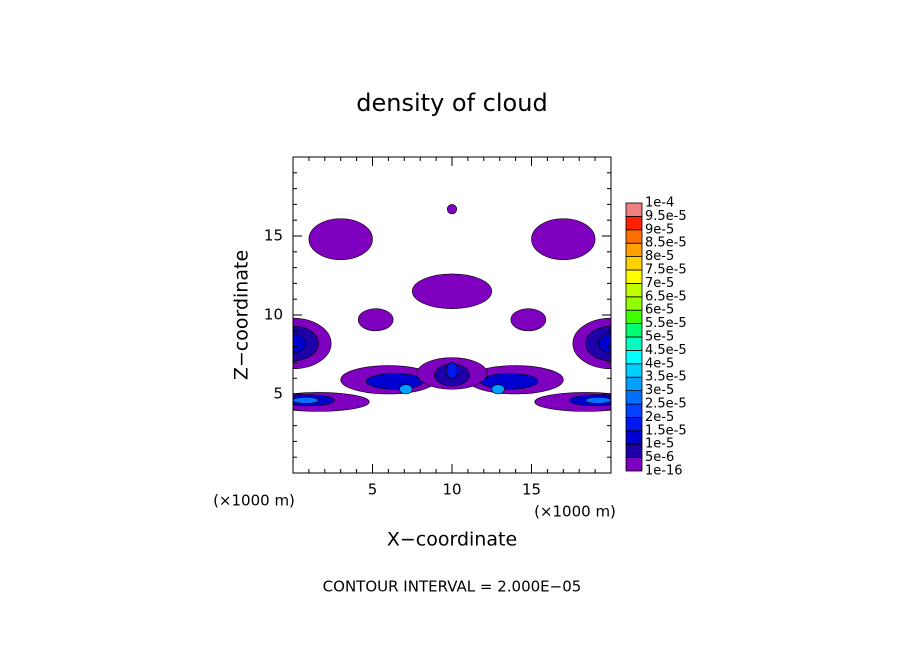 This screenshot has width=904, height=654. I want to click on y-unit: (×1000 m), so click(254, 501).